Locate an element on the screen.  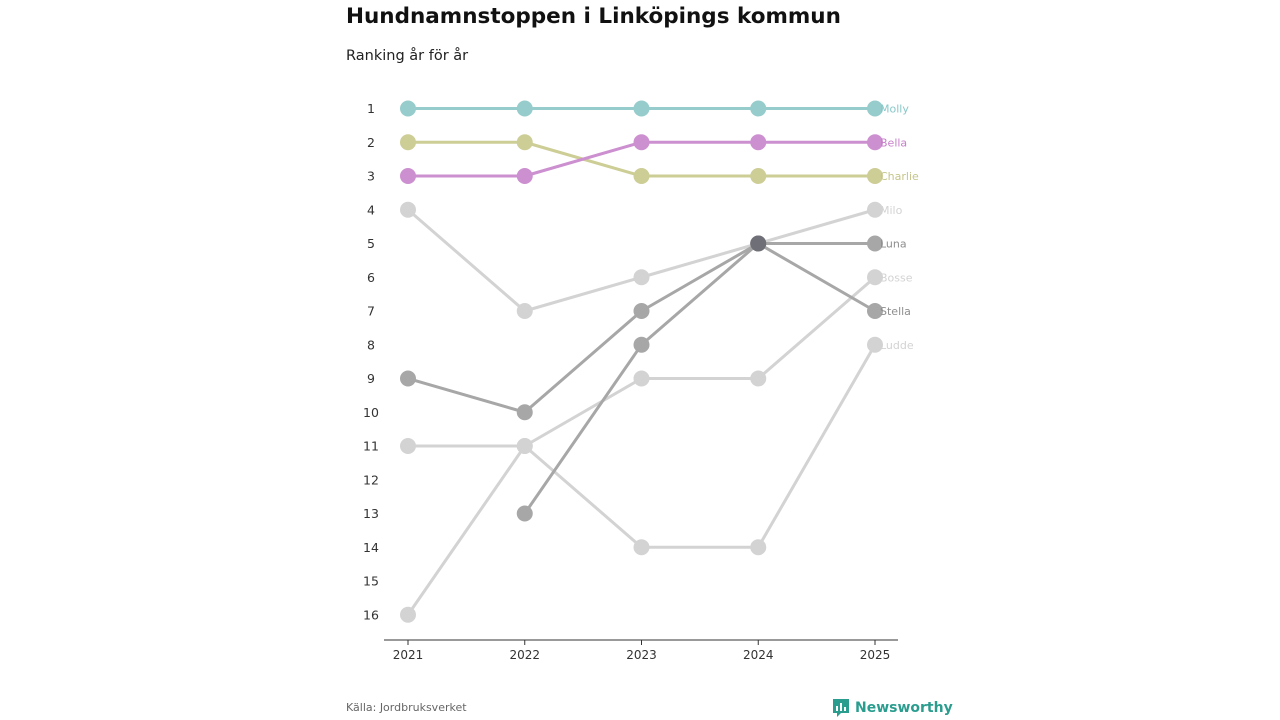
x-axis: 2021 2022 2023 2024 2025 is located at coordinates (641, 650).